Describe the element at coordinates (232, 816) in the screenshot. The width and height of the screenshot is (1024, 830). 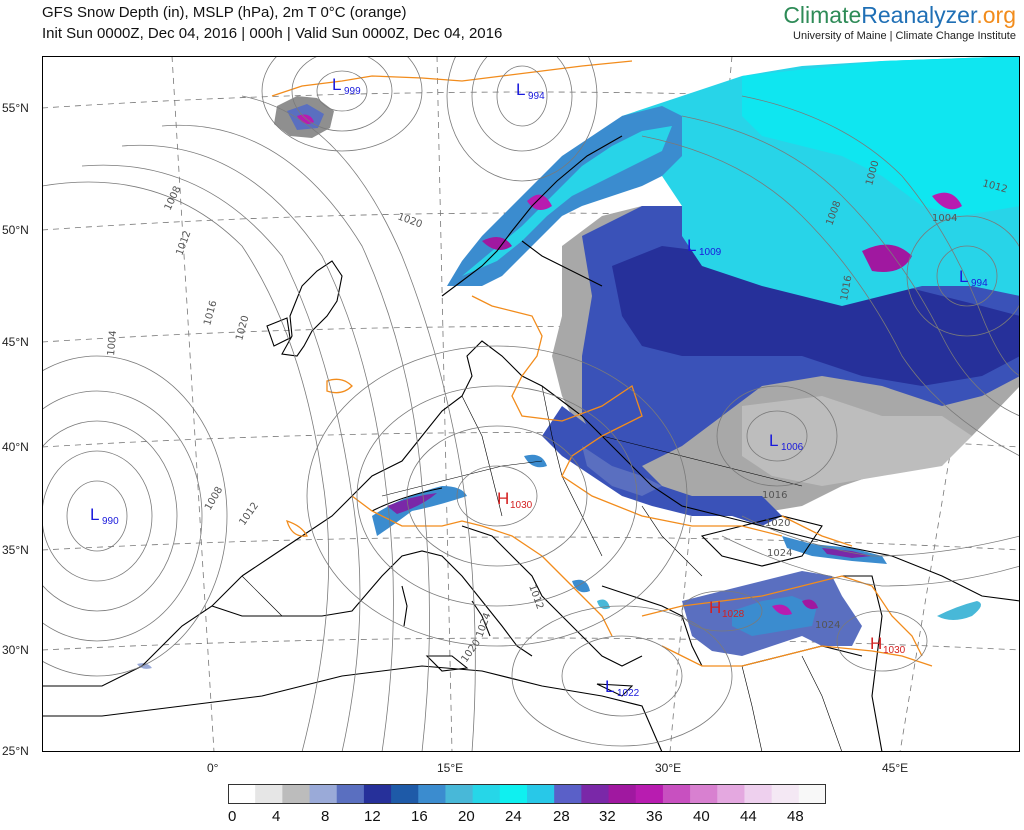
I see `colorbar-tick-0: 0` at that location.